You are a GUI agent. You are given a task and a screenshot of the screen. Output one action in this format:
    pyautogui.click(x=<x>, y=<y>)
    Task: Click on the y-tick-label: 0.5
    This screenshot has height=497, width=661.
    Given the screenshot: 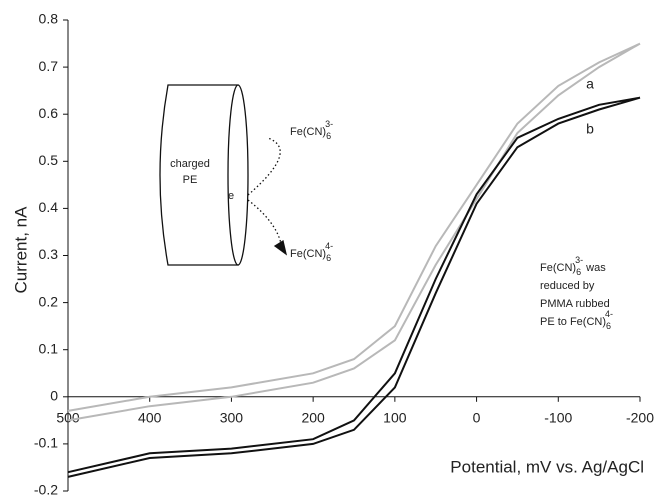 What is the action you would take?
    pyautogui.click(x=49, y=160)
    